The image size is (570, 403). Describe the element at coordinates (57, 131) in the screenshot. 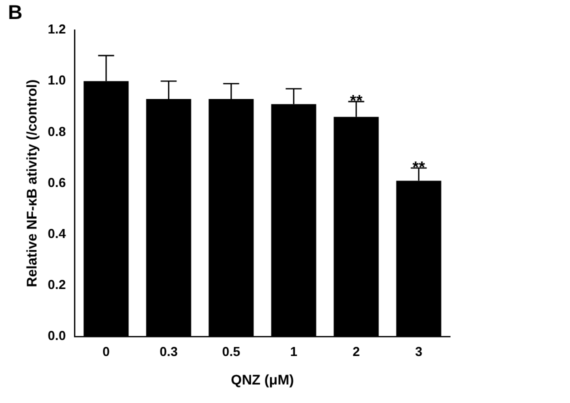

I see `y-tick-label: 0.8` at that location.